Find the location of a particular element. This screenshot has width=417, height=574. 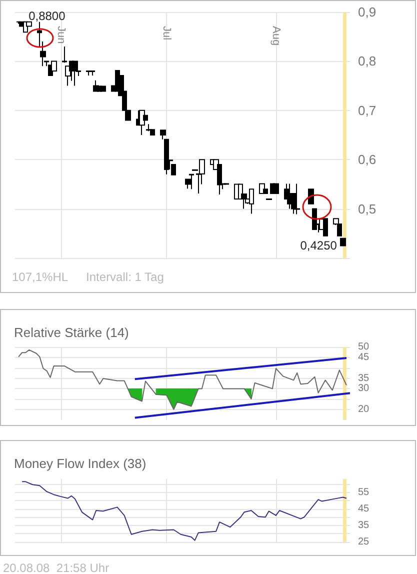

text: Intervall: 1 Tag is located at coordinates (125, 277).